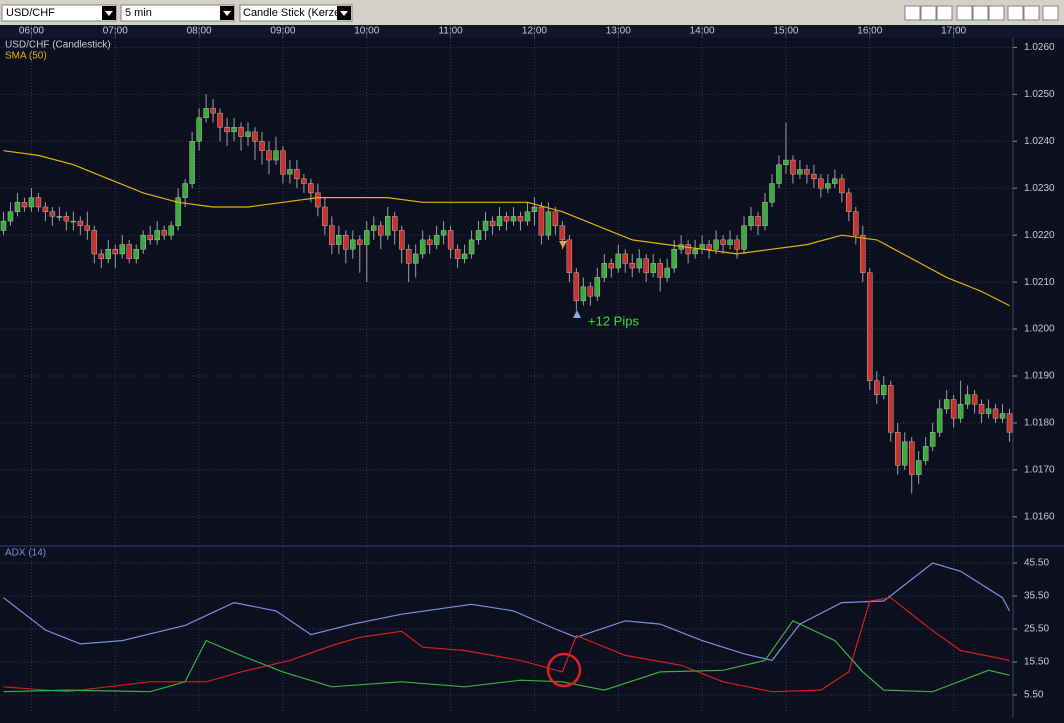  What do you see at coordinates (115, 31) in the screenshot?
I see `x-tick-label: 07:00` at bounding box center [115, 31].